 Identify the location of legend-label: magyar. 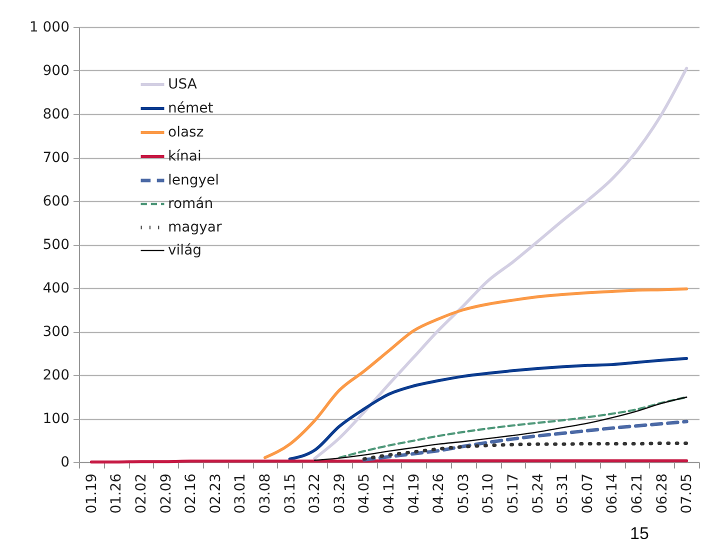
(195, 228).